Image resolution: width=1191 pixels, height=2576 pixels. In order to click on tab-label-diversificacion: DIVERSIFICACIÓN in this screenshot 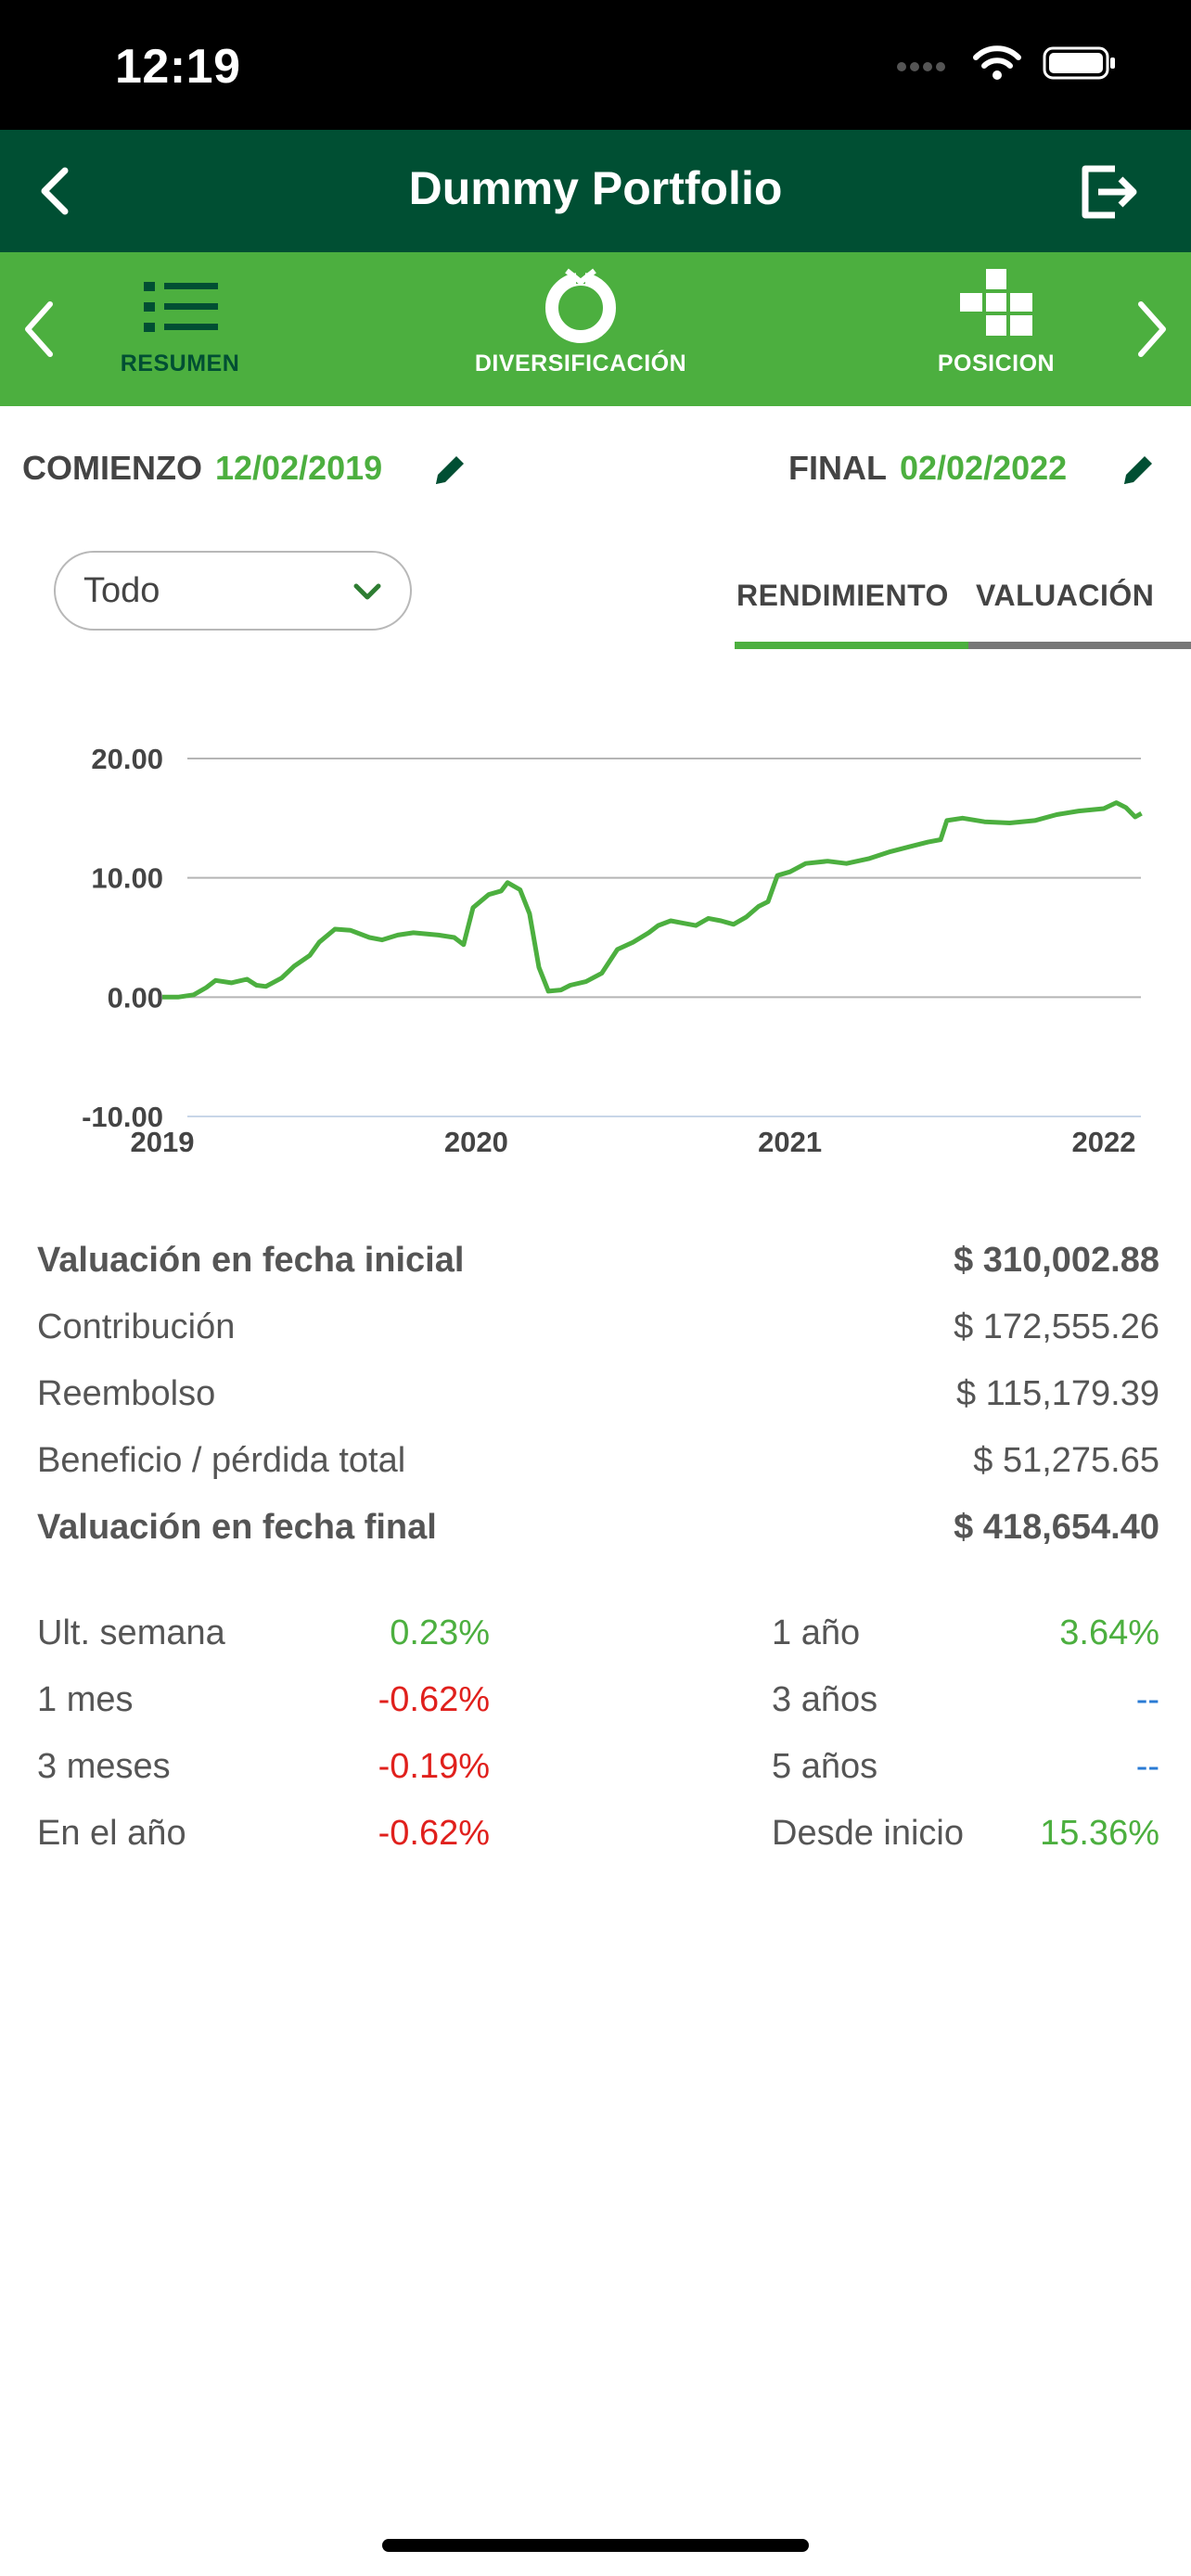, I will do `click(580, 363)`.